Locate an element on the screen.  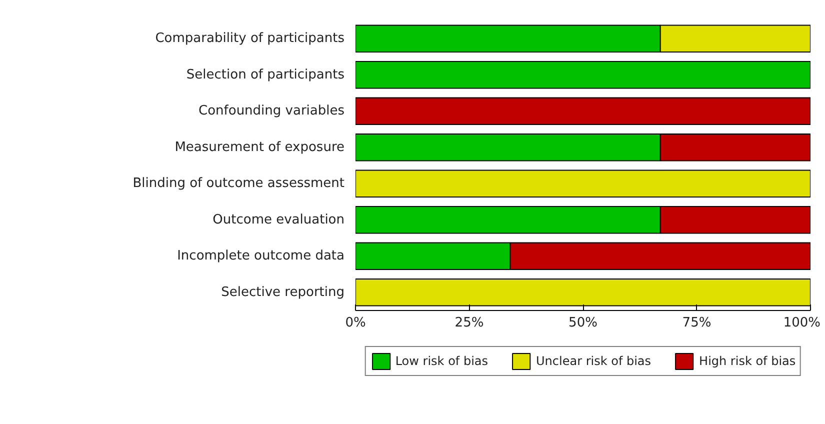
legend-label: High risk of bias is located at coordinates (747, 361).